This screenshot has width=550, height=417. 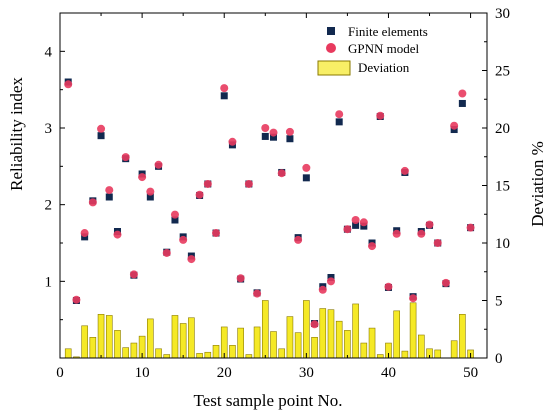 I want to click on y-left-tick-label: 1, so click(x=49, y=282).